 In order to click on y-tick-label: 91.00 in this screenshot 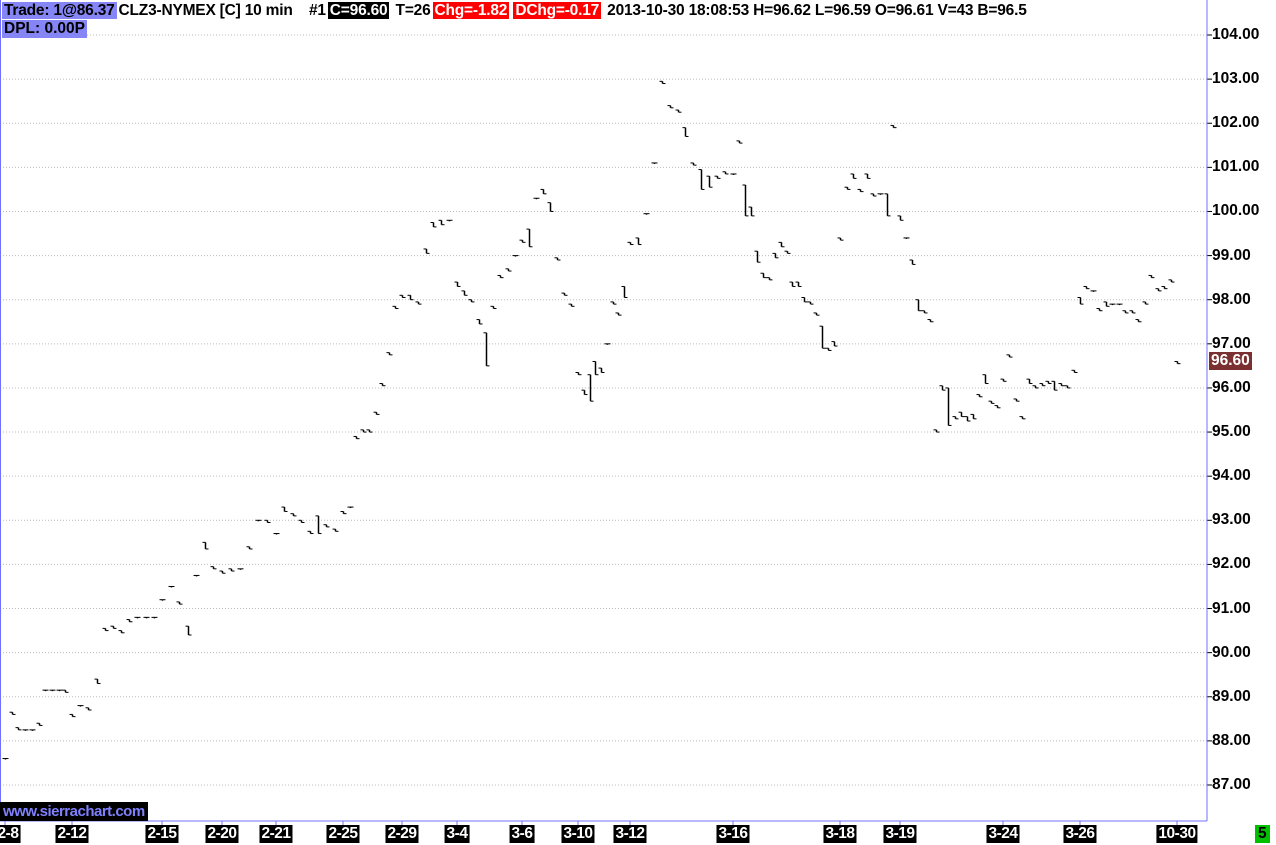, I will do `click(1231, 608)`.